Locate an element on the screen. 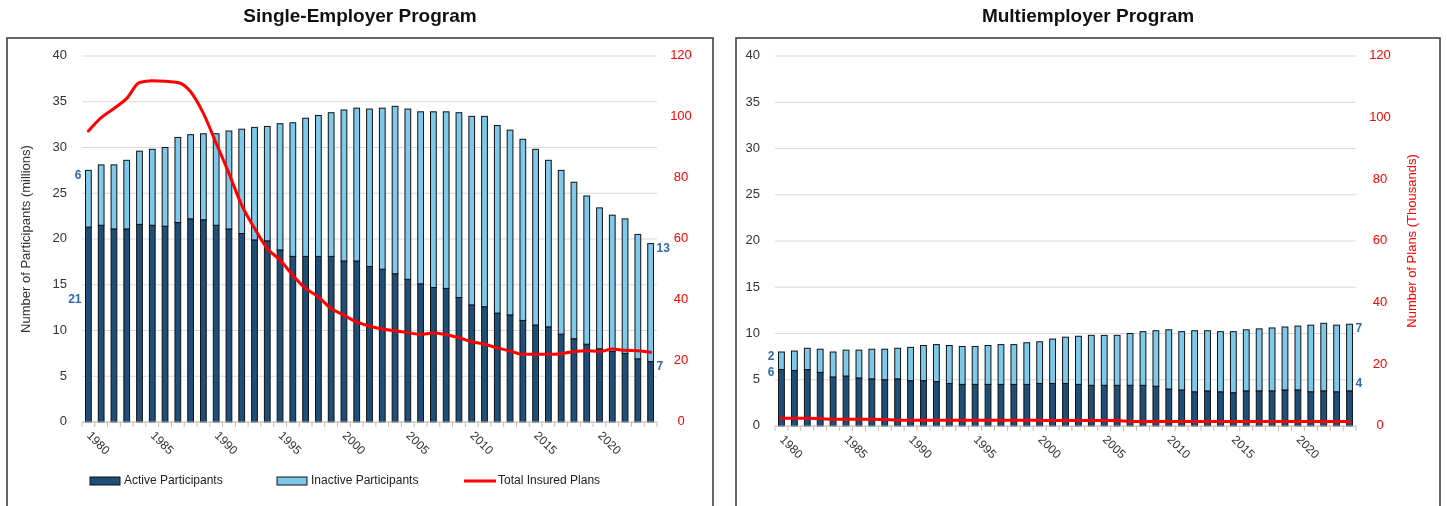 Image resolution: width=1447 pixels, height=506 pixels. data-label: 21 is located at coordinates (75, 298).